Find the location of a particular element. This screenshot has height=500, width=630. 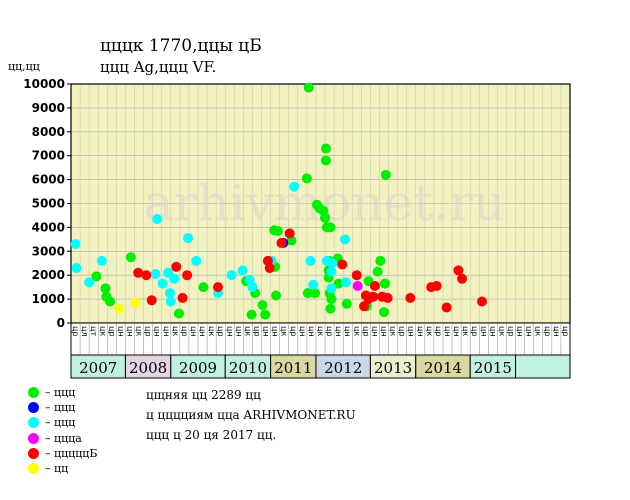

year-label: 2015 is located at coordinates (493, 368).